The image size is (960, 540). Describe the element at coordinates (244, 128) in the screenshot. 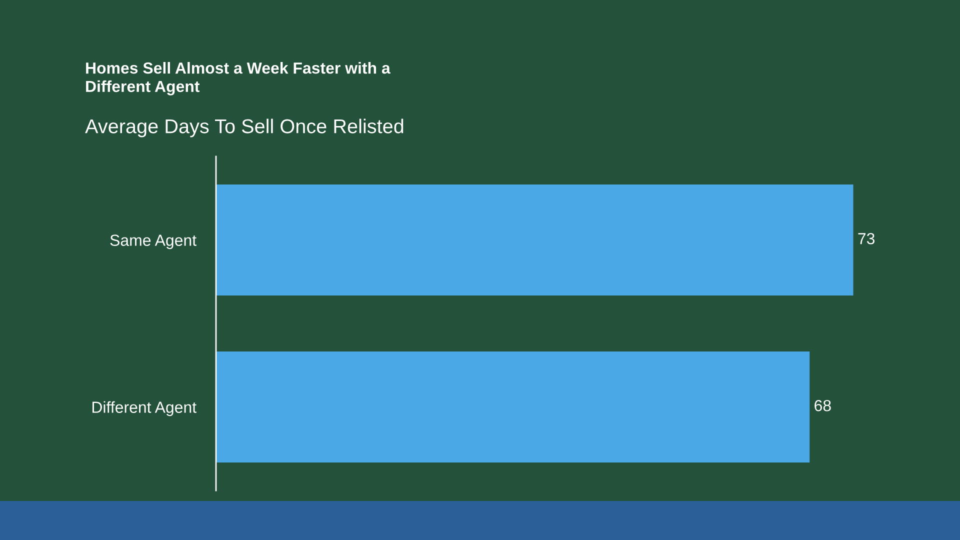

I see `chart-subtitle: Average Days To Sell Once Relisted` at that location.